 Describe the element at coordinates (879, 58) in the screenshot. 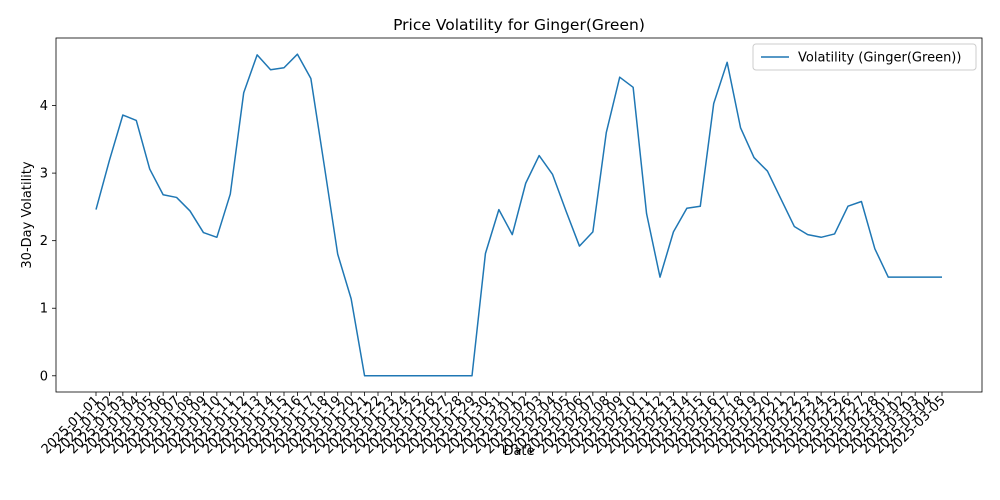

I see `legend-label: Volatility (Ginger(Green))` at that location.